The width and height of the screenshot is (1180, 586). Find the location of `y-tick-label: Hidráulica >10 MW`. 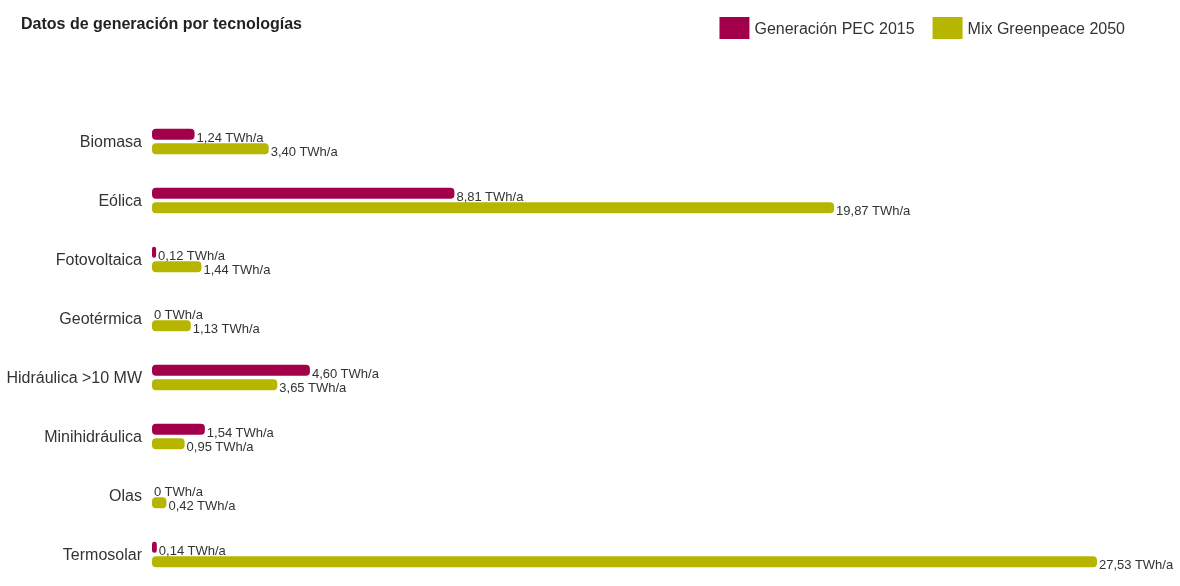

y-tick-label: Hidráulica >10 MW is located at coordinates (74, 377).